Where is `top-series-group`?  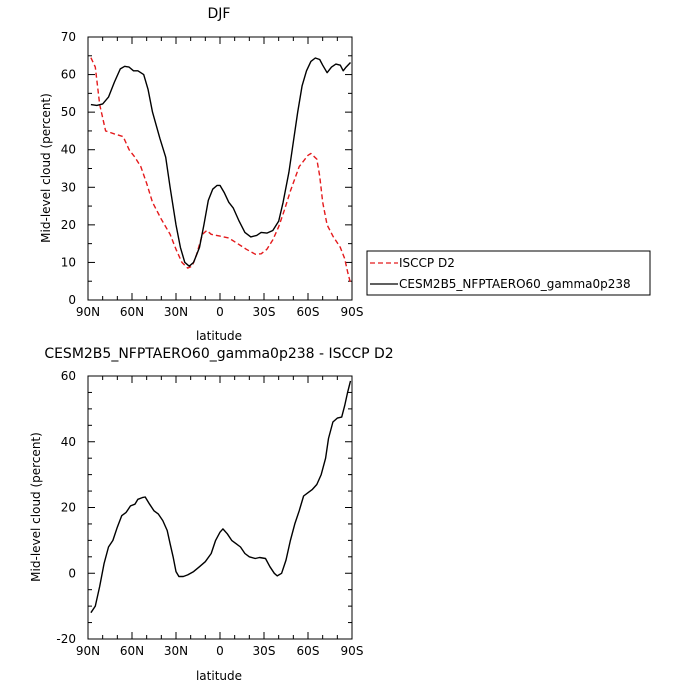
top-series-group is located at coordinates (221, 170).